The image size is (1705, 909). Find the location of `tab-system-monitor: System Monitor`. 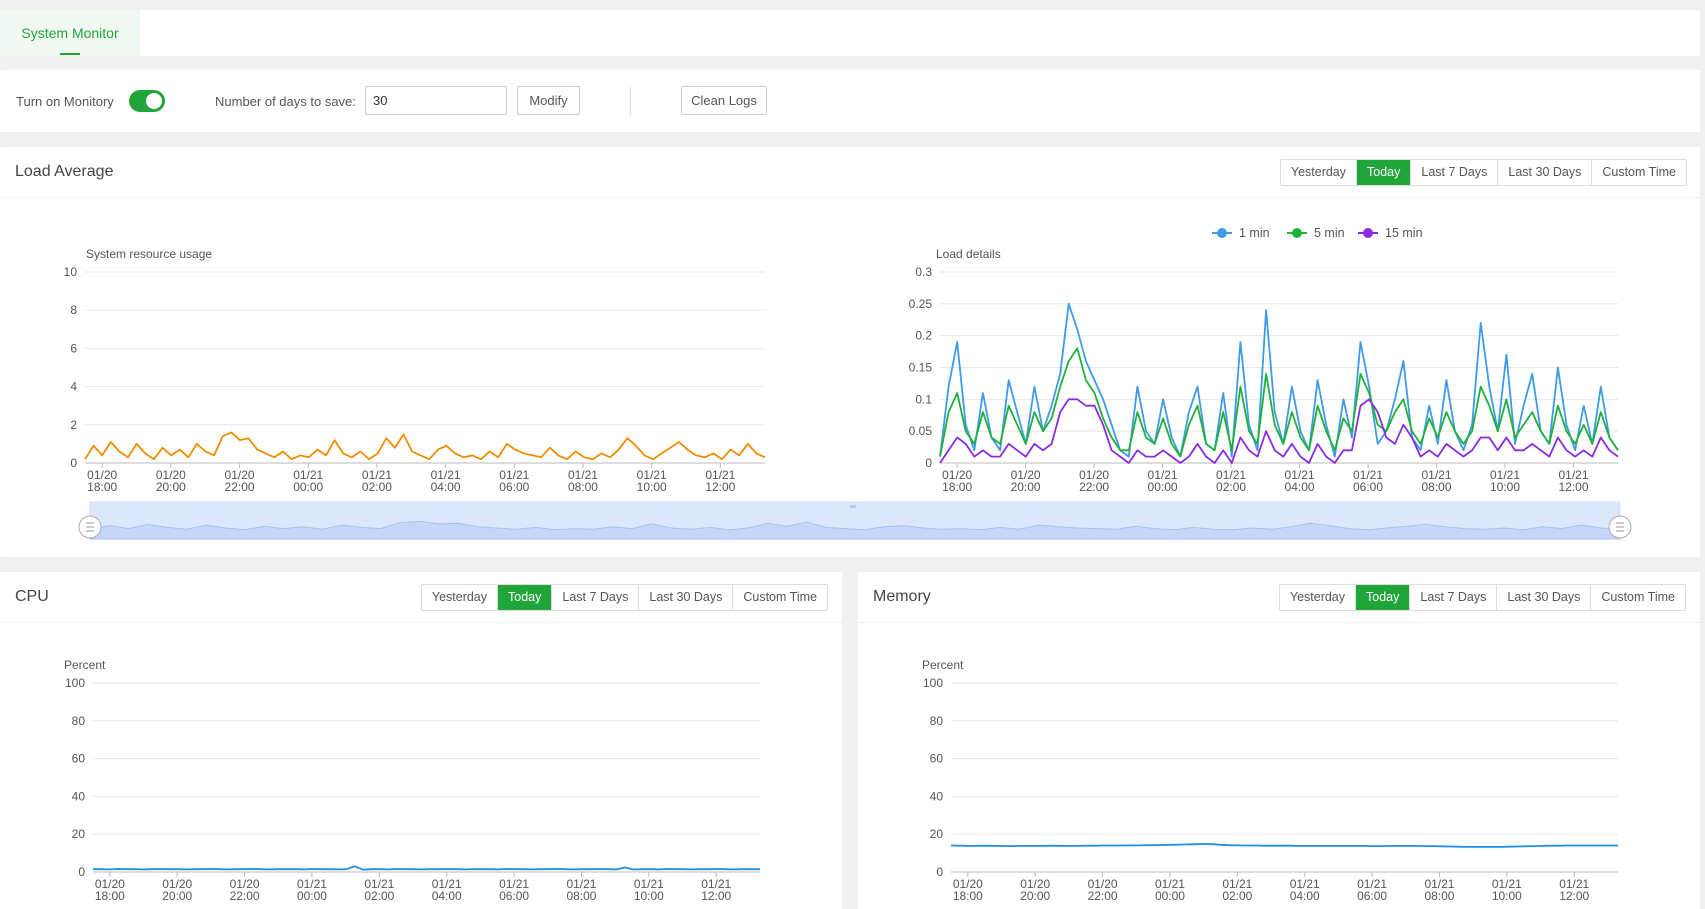

tab-system-monitor: System Monitor is located at coordinates (70, 33).